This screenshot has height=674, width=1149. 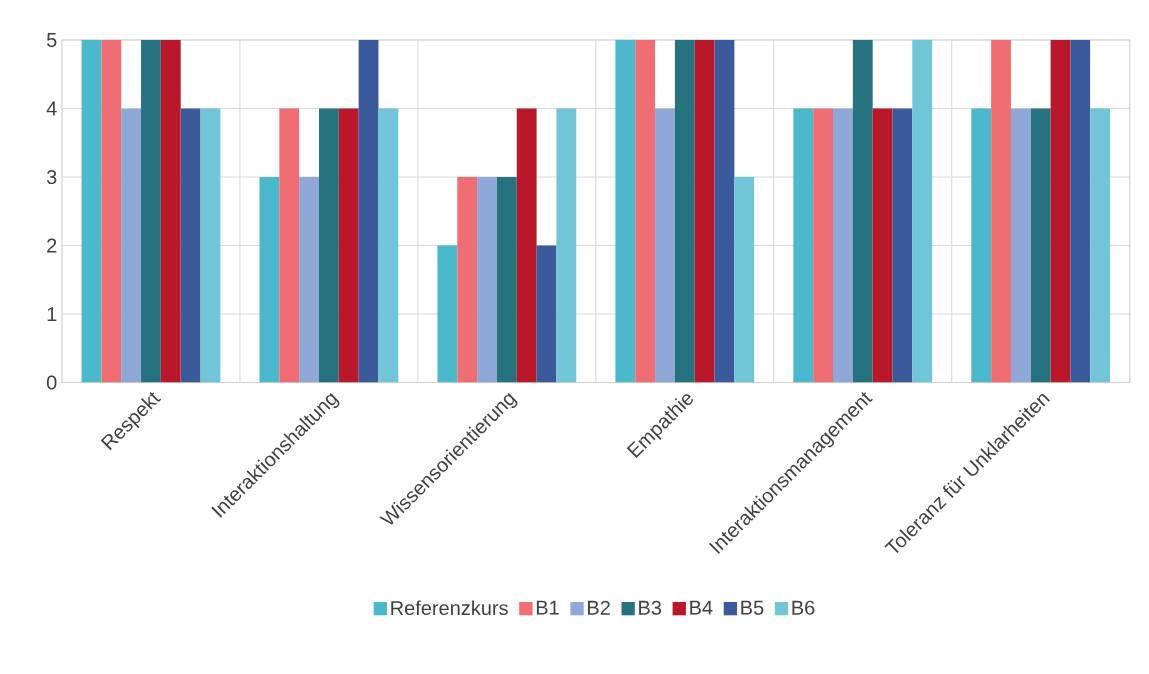 What do you see at coordinates (51, 39) in the screenshot?
I see `y-tick-label: 5` at bounding box center [51, 39].